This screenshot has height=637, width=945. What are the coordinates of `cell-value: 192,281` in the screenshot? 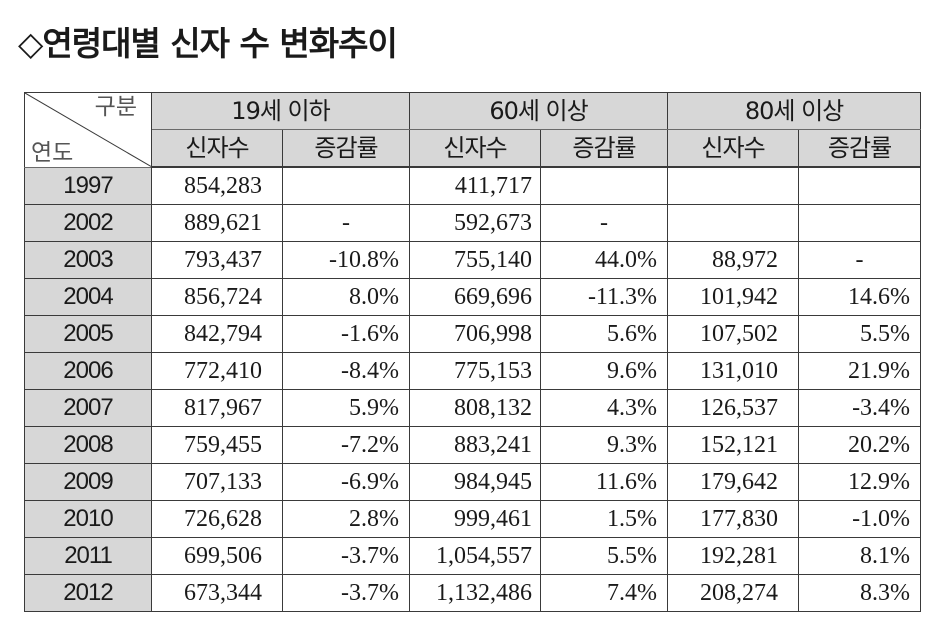 It's located at (739, 556).